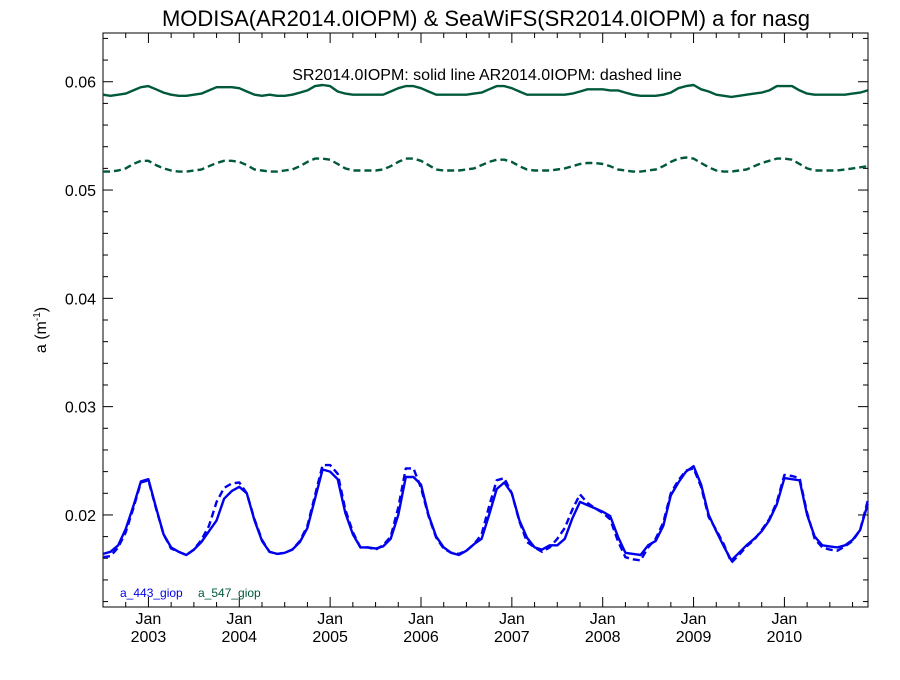  I want to click on x-tick-year-label: 2008, so click(603, 637).